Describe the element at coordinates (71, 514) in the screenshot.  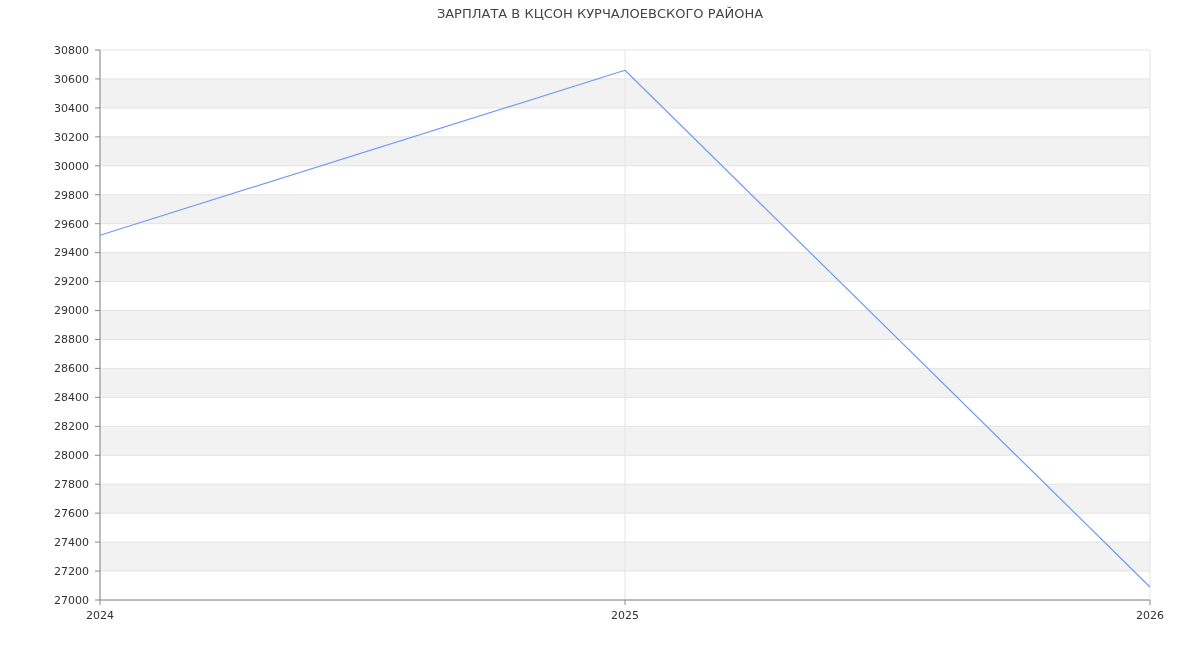
I see `y-tick-label: 27600` at that location.